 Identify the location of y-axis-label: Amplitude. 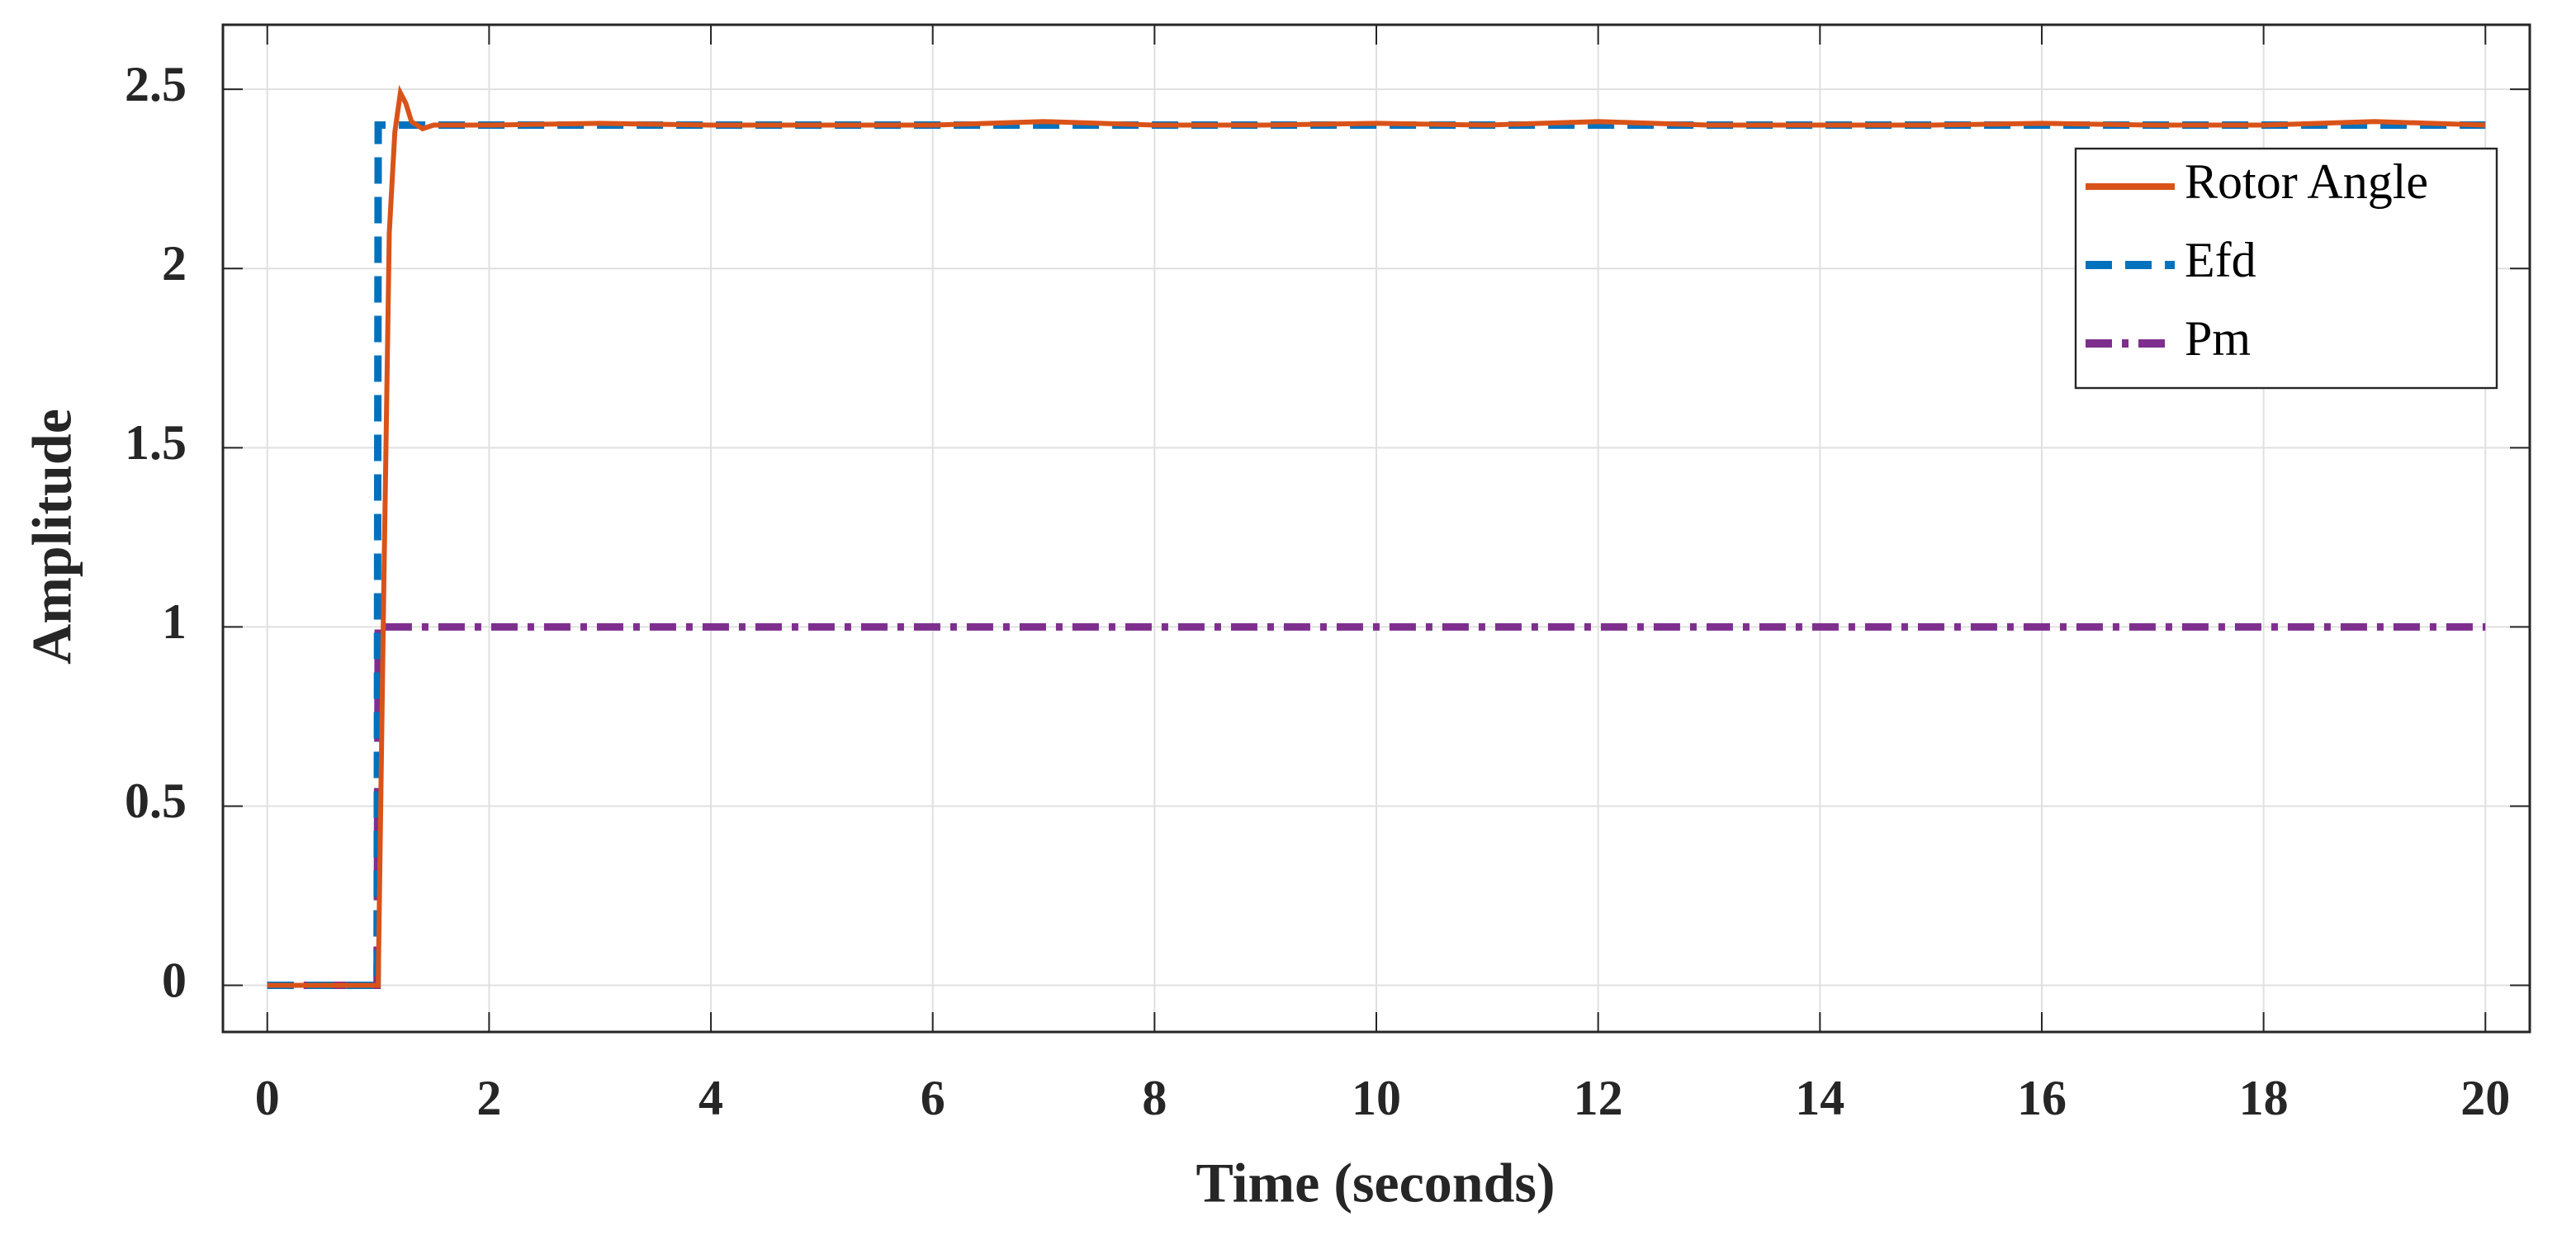
(52, 537).